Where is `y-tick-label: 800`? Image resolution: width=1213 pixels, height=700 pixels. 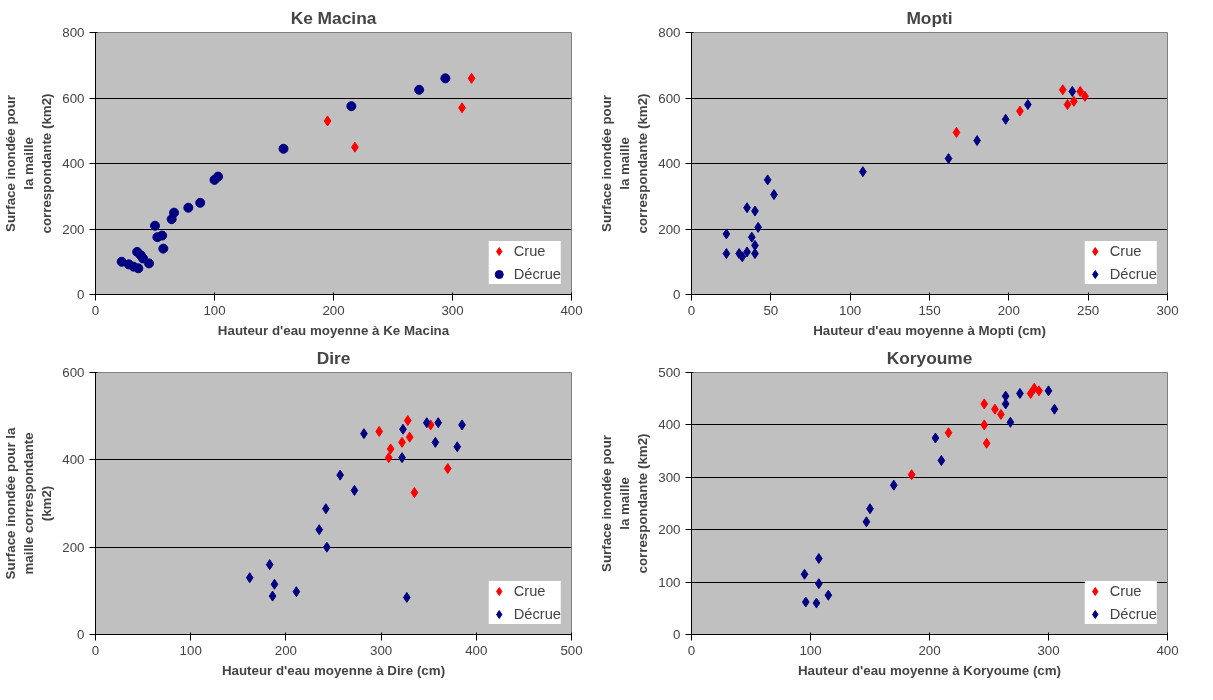
y-tick-label: 800 is located at coordinates (669, 32).